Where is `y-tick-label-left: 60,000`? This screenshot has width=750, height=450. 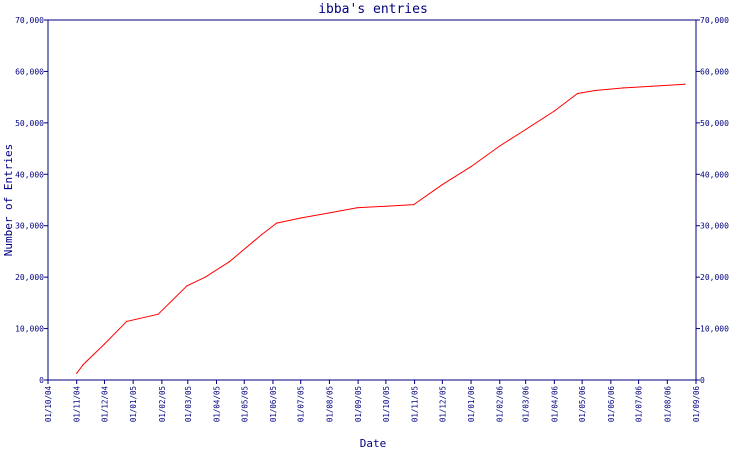 y-tick-label-left: 60,000 is located at coordinates (29, 71).